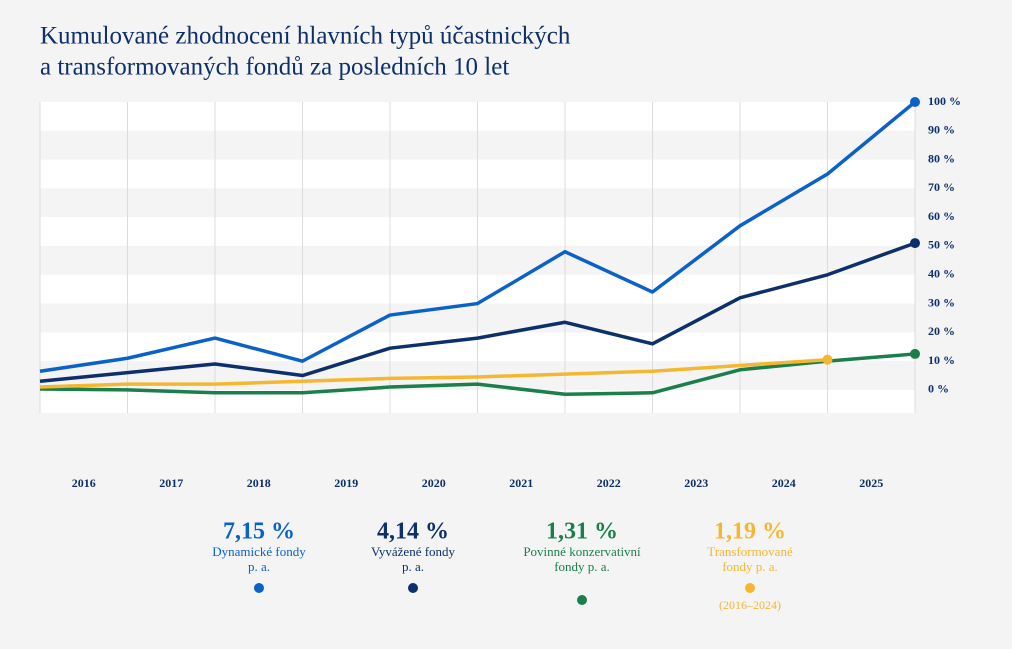 This screenshot has width=1012, height=649. Describe the element at coordinates (941, 158) in the screenshot. I see `y-tick-label: 80 %` at that location.